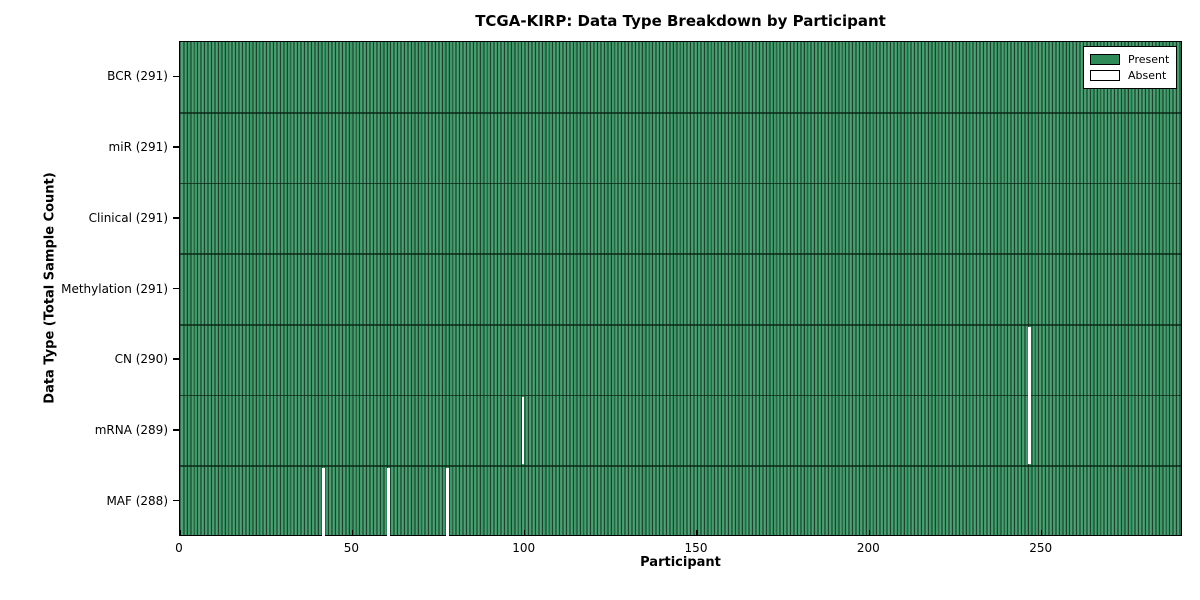 This screenshot has width=1200, height=600. I want to click on x-tick-label: 200, so click(868, 548).